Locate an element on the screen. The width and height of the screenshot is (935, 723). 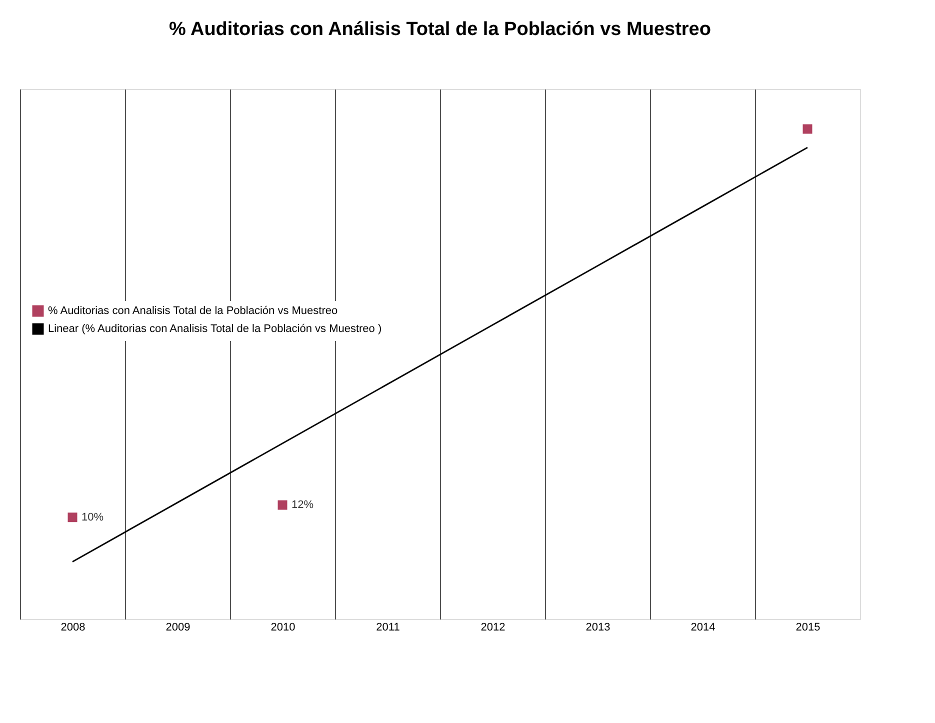
x-tick-label: 2015 is located at coordinates (808, 628).